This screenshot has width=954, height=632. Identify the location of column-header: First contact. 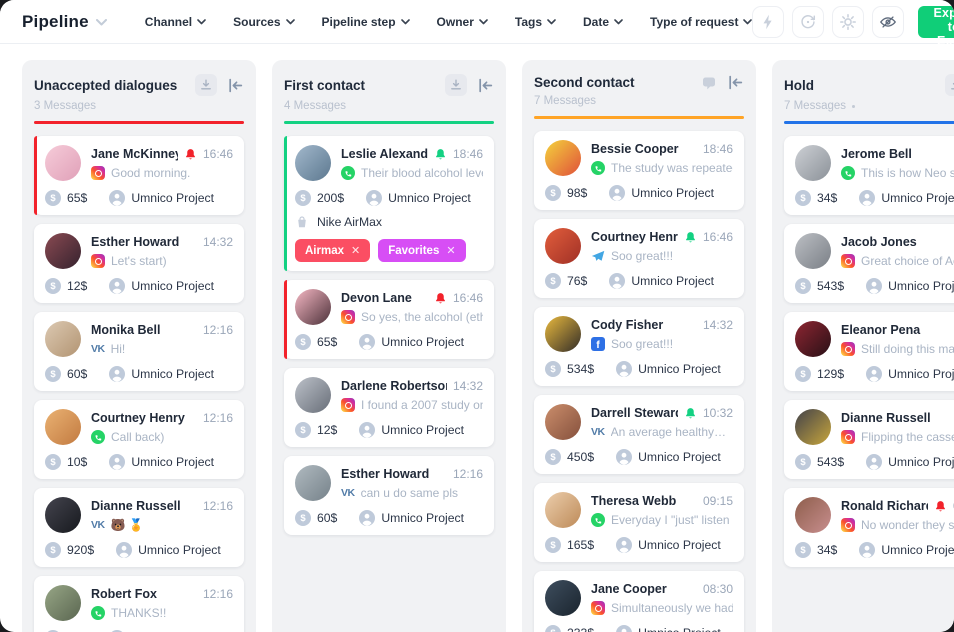
(389, 85).